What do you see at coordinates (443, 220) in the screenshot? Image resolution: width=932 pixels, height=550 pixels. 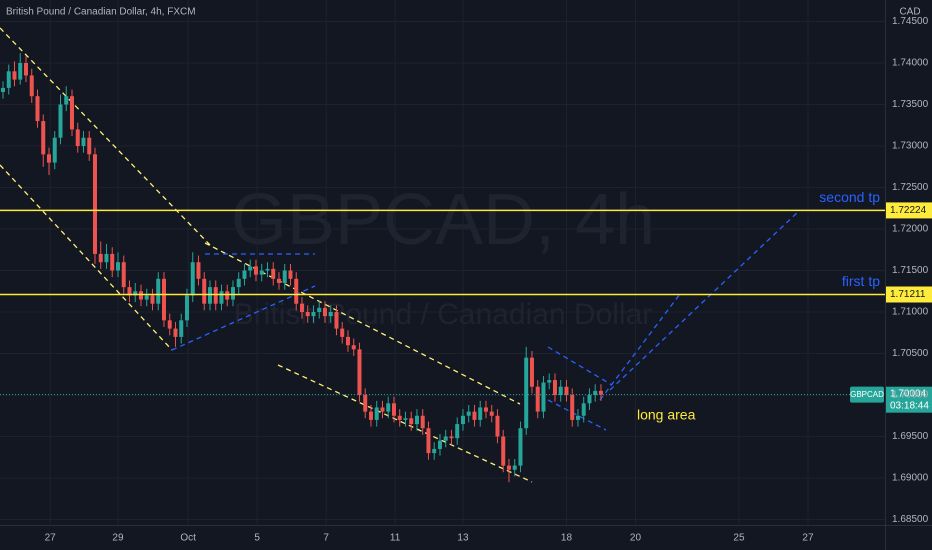 I see `watermark: GBPCAD, 4h` at bounding box center [443, 220].